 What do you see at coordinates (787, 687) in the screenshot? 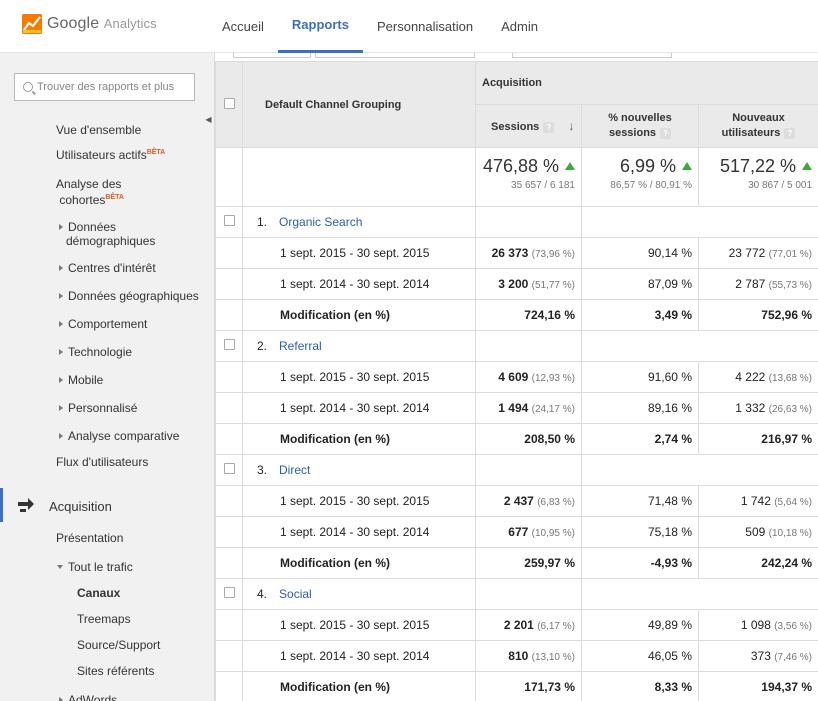
I see `new-users-value: 194,37 %` at bounding box center [787, 687].